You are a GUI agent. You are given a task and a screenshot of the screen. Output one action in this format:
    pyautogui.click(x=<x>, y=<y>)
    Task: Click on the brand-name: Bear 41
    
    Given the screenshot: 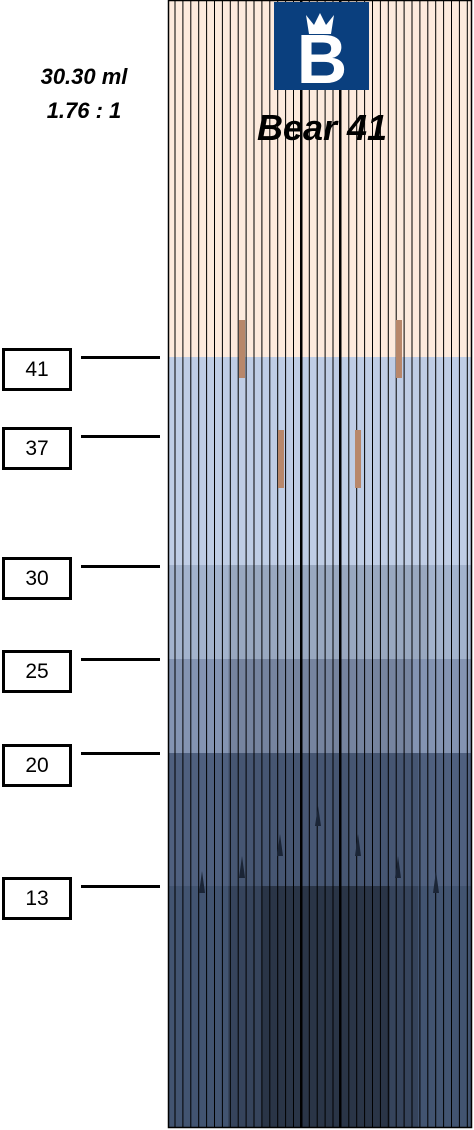 What is the action you would take?
    pyautogui.click(x=322, y=127)
    